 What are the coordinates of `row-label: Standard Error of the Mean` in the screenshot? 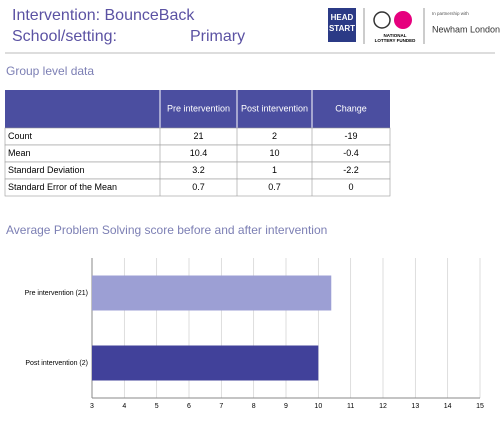 It's located at (62, 187).